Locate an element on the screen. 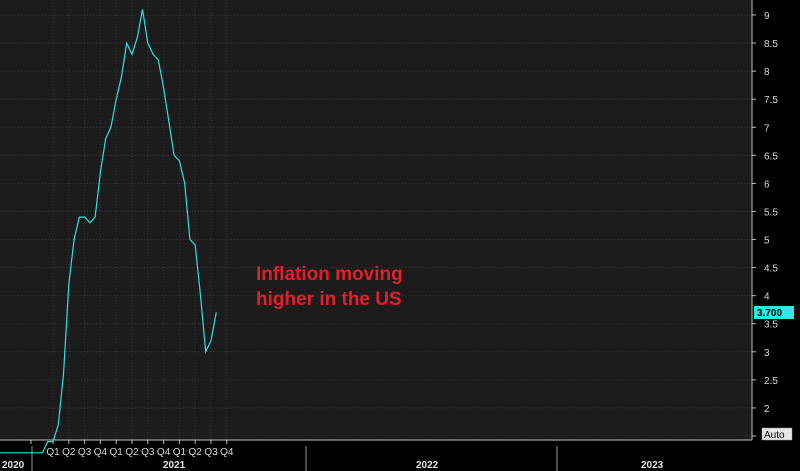 The image size is (800, 471). x-year-label: 2022 is located at coordinates (427, 465).